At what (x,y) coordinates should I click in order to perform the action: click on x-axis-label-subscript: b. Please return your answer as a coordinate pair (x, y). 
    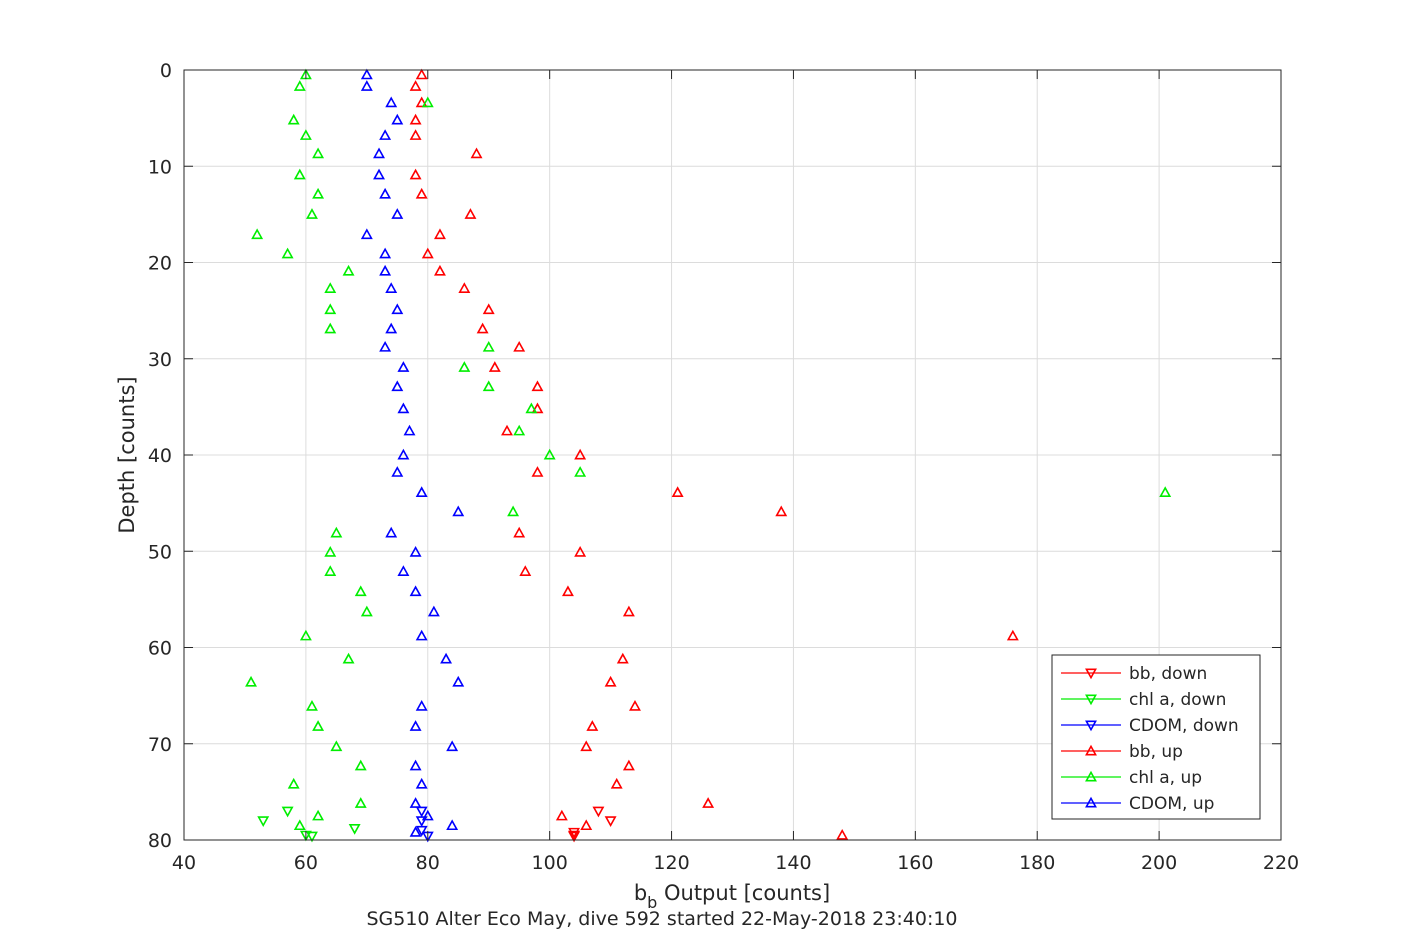
    Looking at the image, I should click on (652, 902).